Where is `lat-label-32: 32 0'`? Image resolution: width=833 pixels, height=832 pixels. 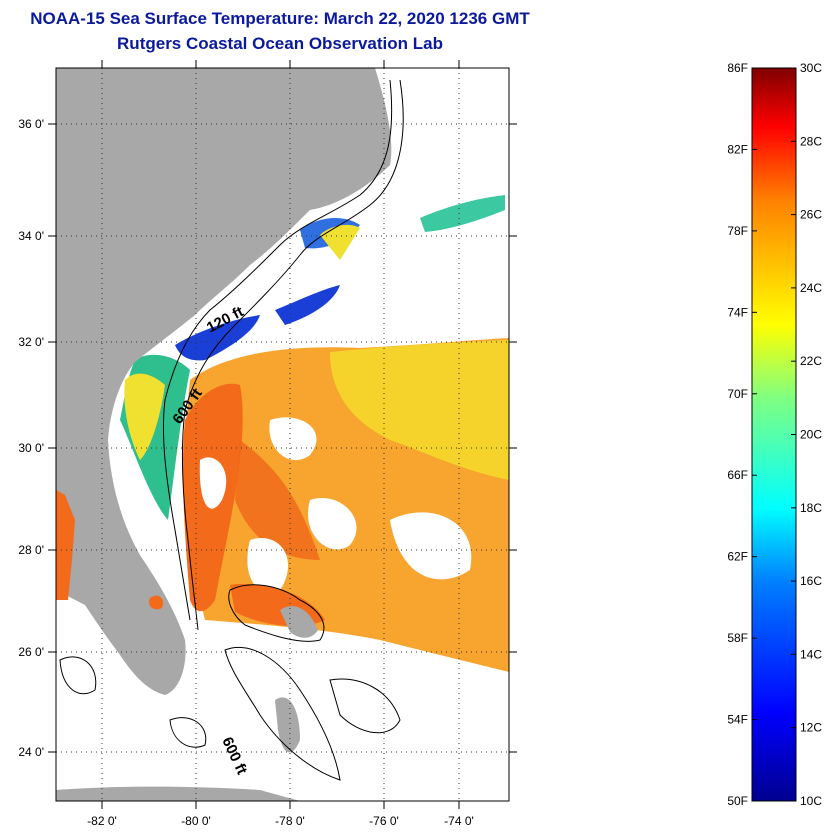
lat-label-32: 32 0' is located at coordinates (31, 342).